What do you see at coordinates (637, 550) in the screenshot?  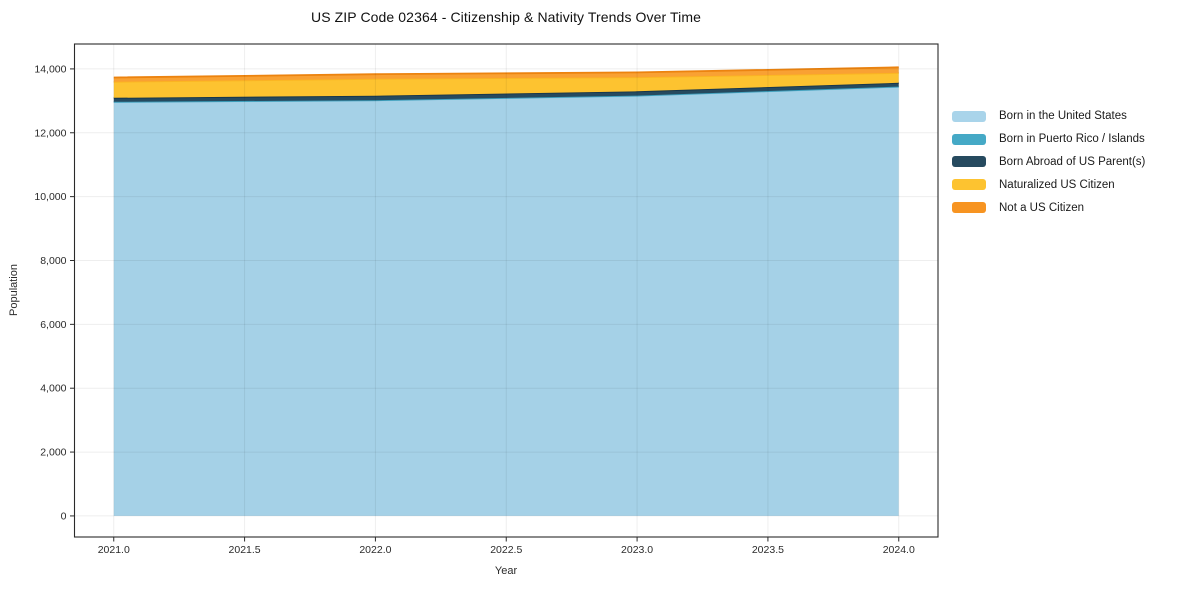 I see `x-tick-label: 2023.0` at bounding box center [637, 550].